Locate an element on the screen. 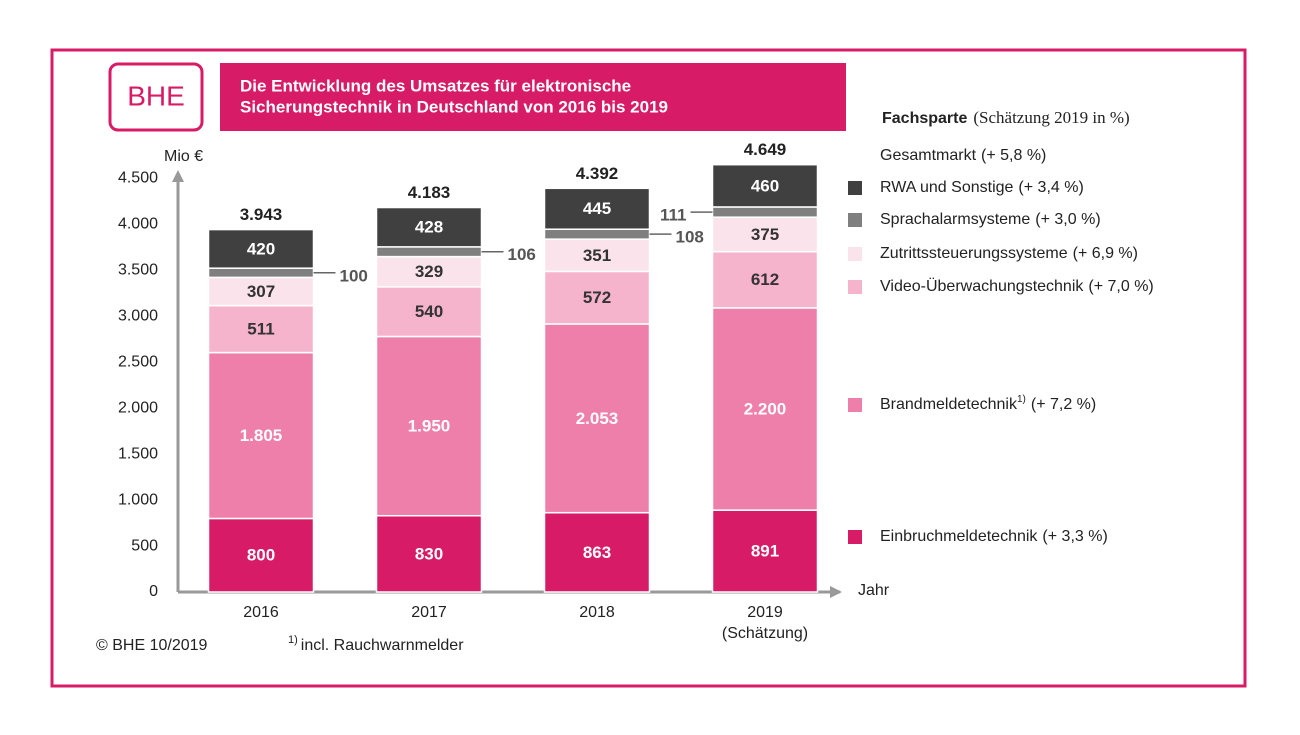 The height and width of the screenshot is (735, 1300). y-tick-label: 4.000 is located at coordinates (138, 224).